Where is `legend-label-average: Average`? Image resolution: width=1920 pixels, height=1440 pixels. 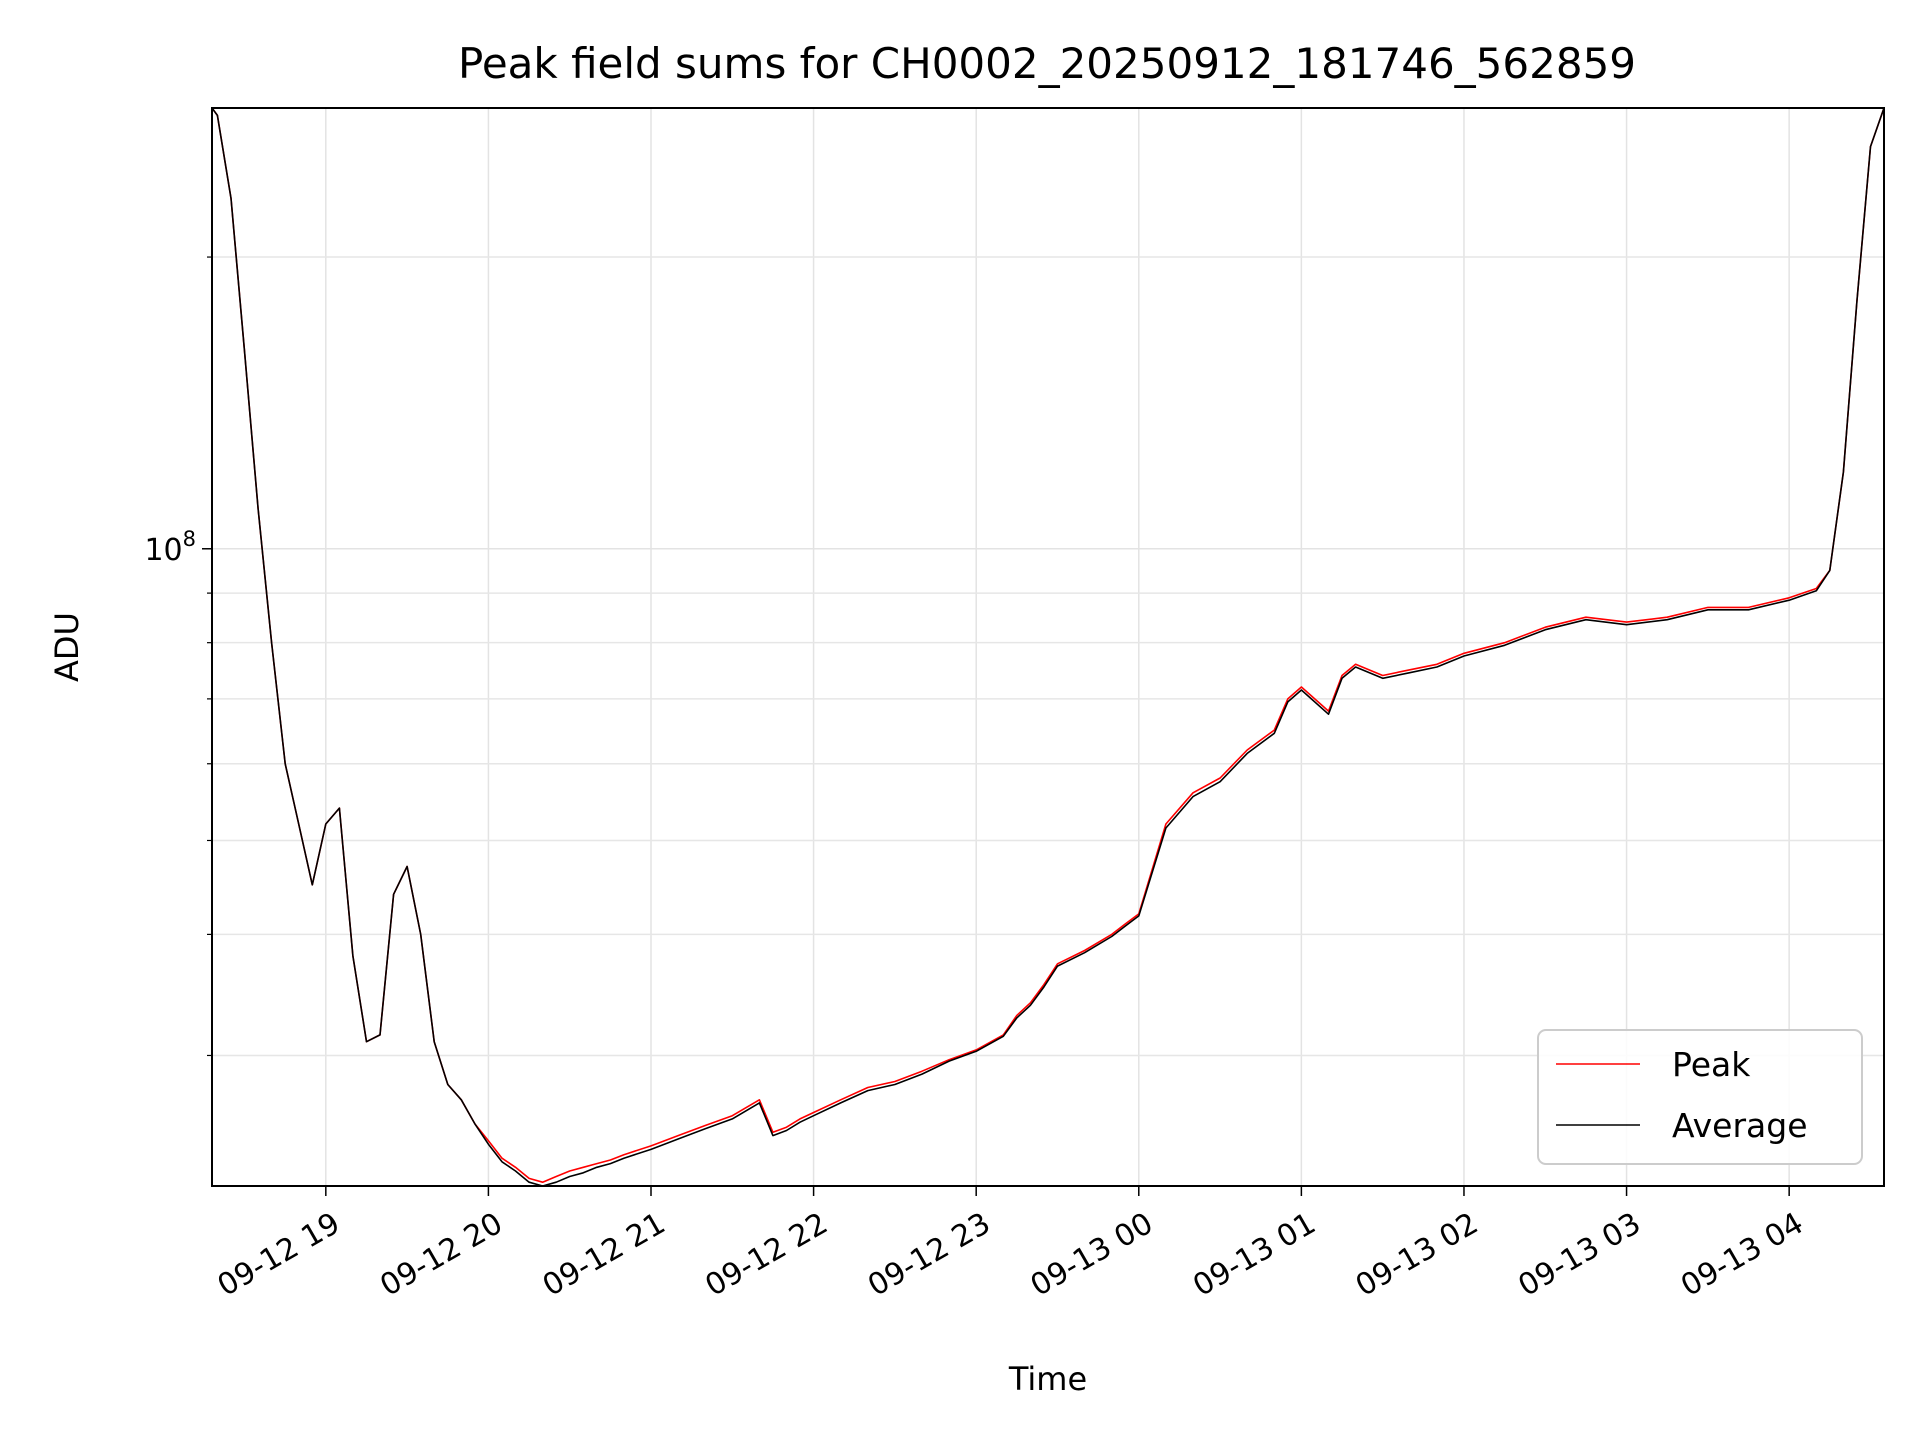
legend-label-average: Average is located at coordinates (1740, 1125).